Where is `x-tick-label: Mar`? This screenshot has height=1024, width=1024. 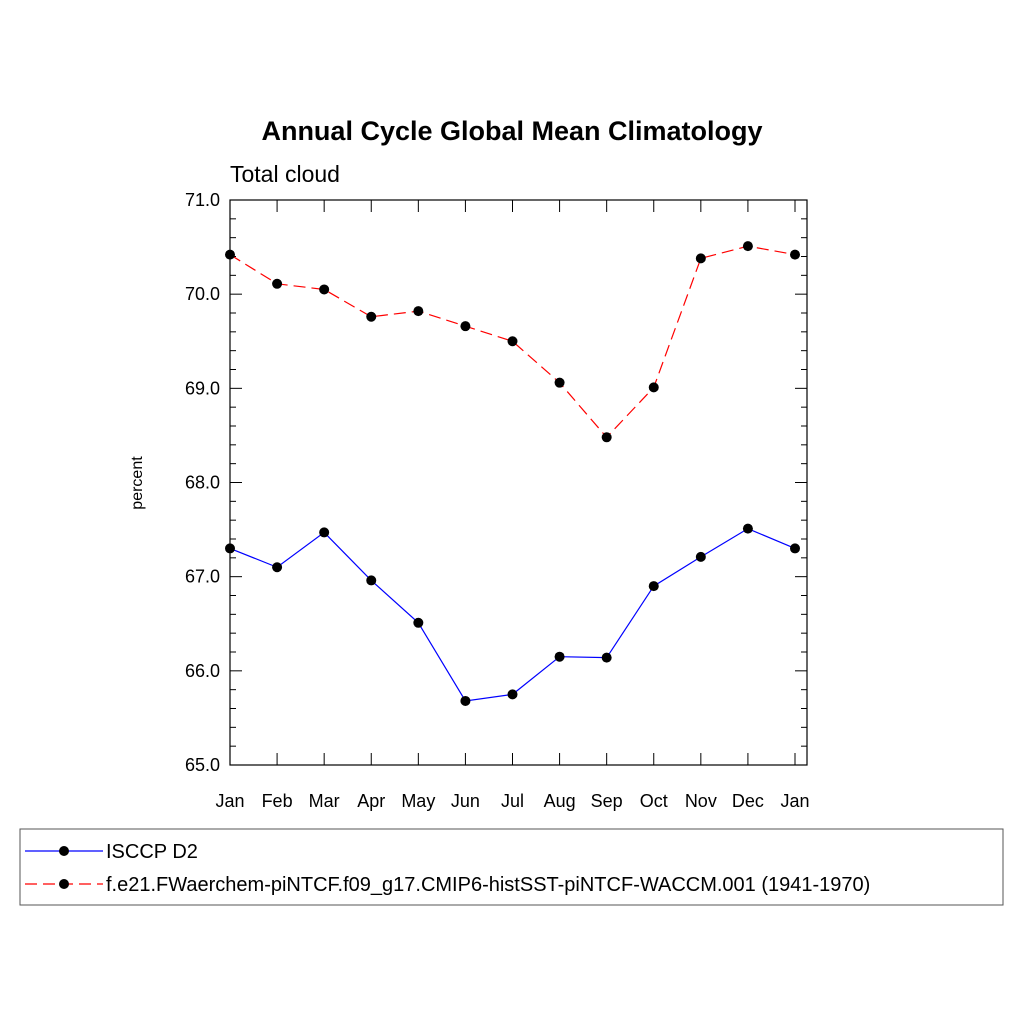
x-tick-label: Mar is located at coordinates (324, 801).